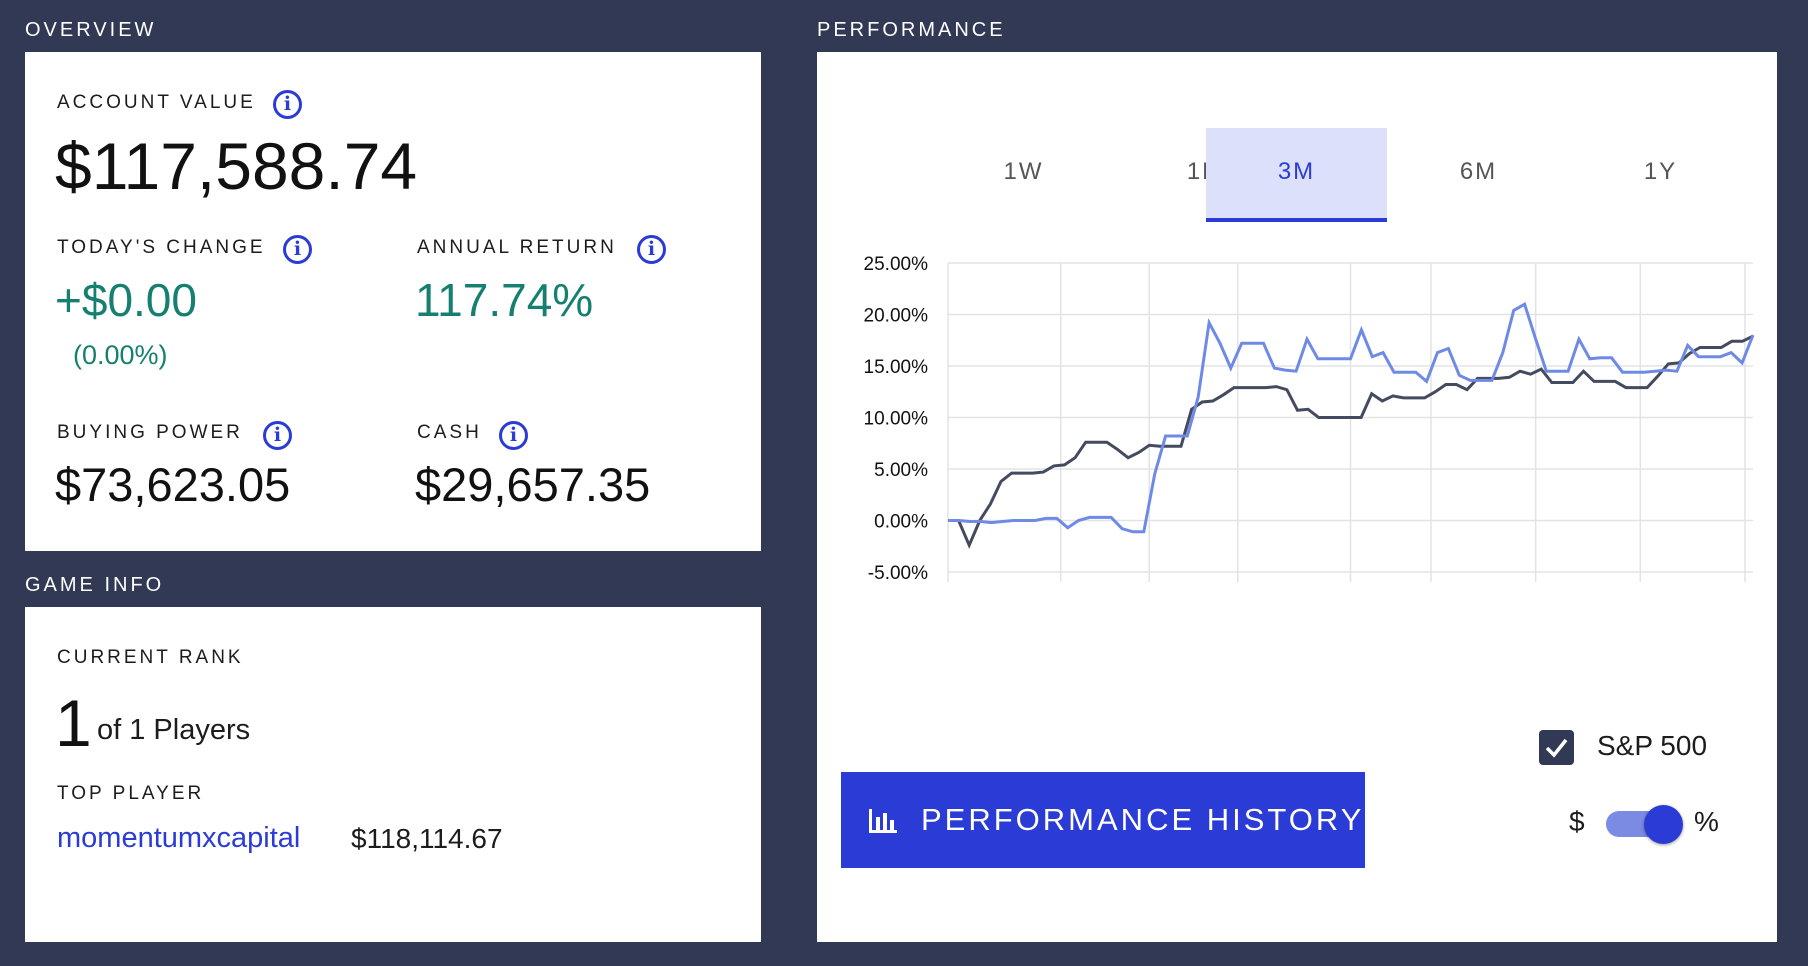 The image size is (1808, 966). What do you see at coordinates (427, 838) in the screenshot?
I see `top-player-value: $118,114.67` at bounding box center [427, 838].